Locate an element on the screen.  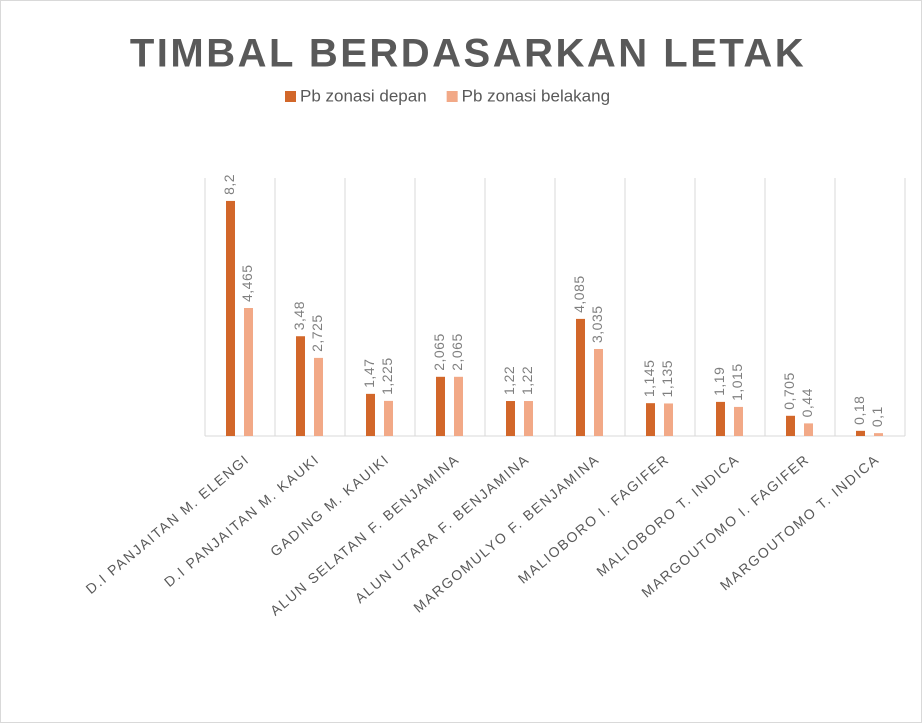
value-label: 1,145 is located at coordinates (649, 379).